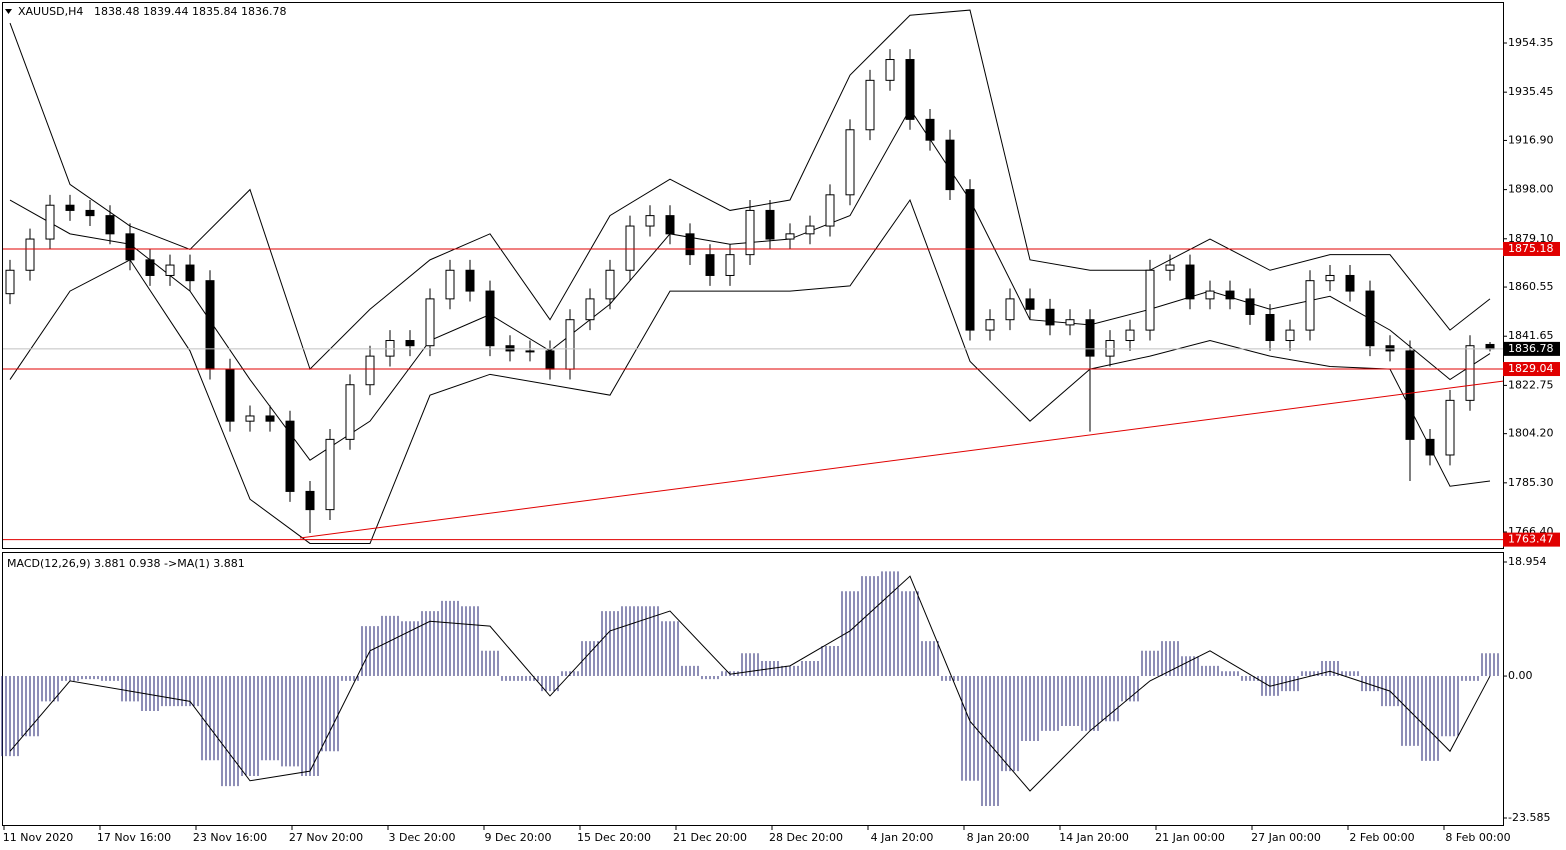  I want to click on price-label-box, so click(1531, 348).